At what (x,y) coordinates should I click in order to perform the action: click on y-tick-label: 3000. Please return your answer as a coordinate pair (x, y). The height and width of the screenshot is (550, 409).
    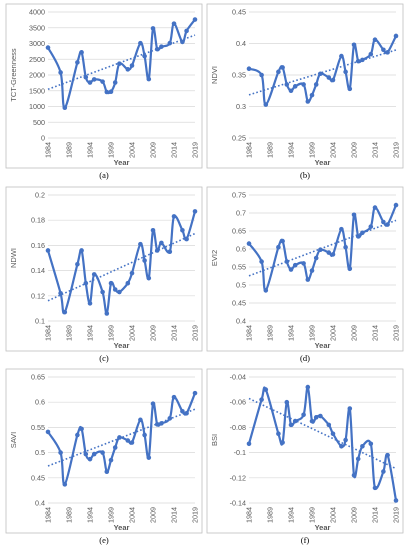
    Looking at the image, I should click on (37, 43).